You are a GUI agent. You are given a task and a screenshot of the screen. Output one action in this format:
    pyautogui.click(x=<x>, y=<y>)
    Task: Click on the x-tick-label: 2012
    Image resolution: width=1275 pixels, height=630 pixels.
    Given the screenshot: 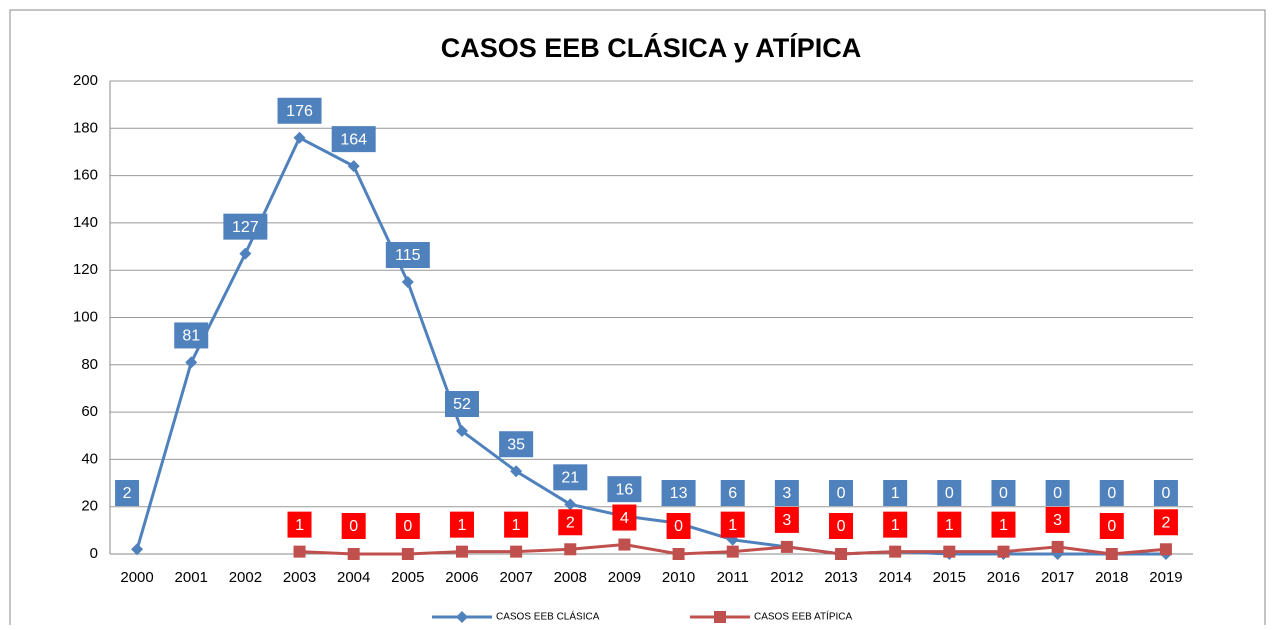 What is the action you would take?
    pyautogui.click(x=786, y=577)
    